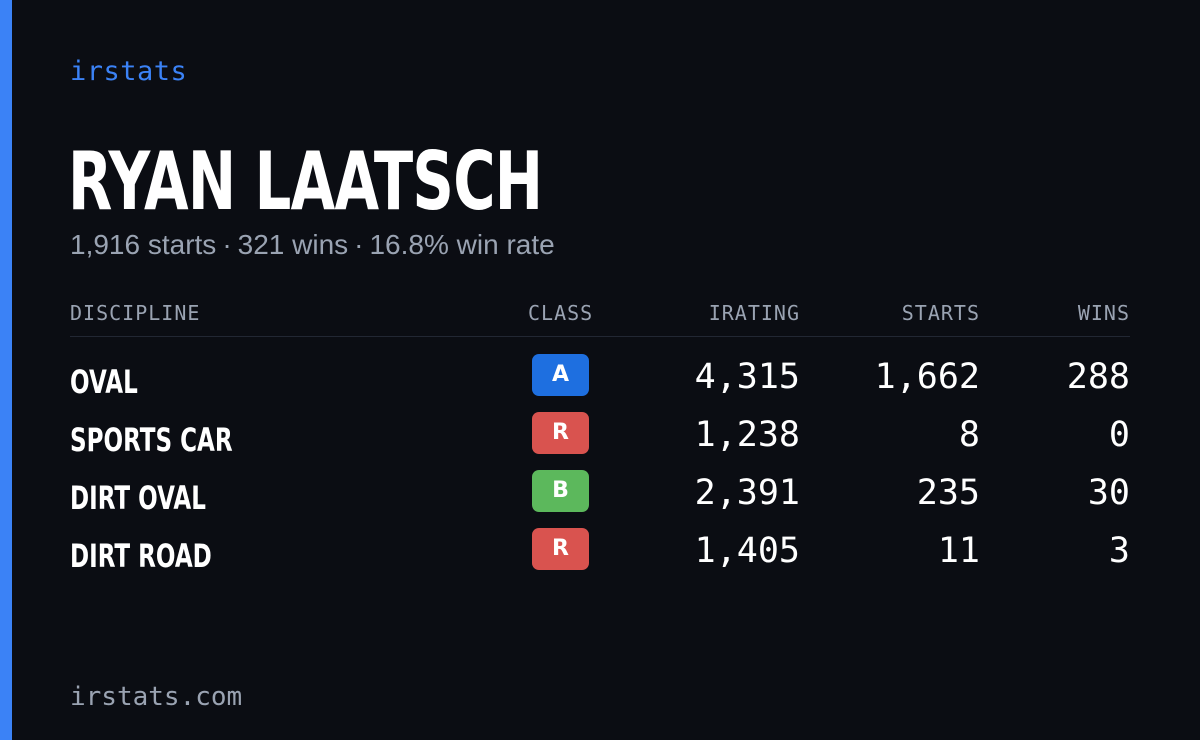 This screenshot has width=1200, height=740. Describe the element at coordinates (1098, 377) in the screenshot. I see `wins-value: 288` at that location.